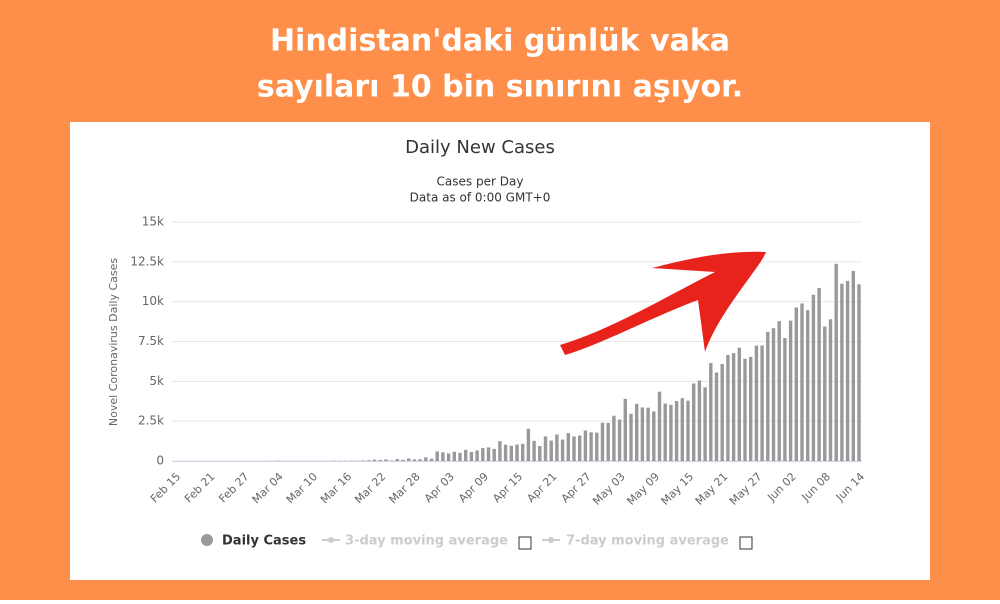 The height and width of the screenshot is (604, 1000). I want to click on headline: sayıları 10 bin sınırını aşıyor., so click(500, 87).